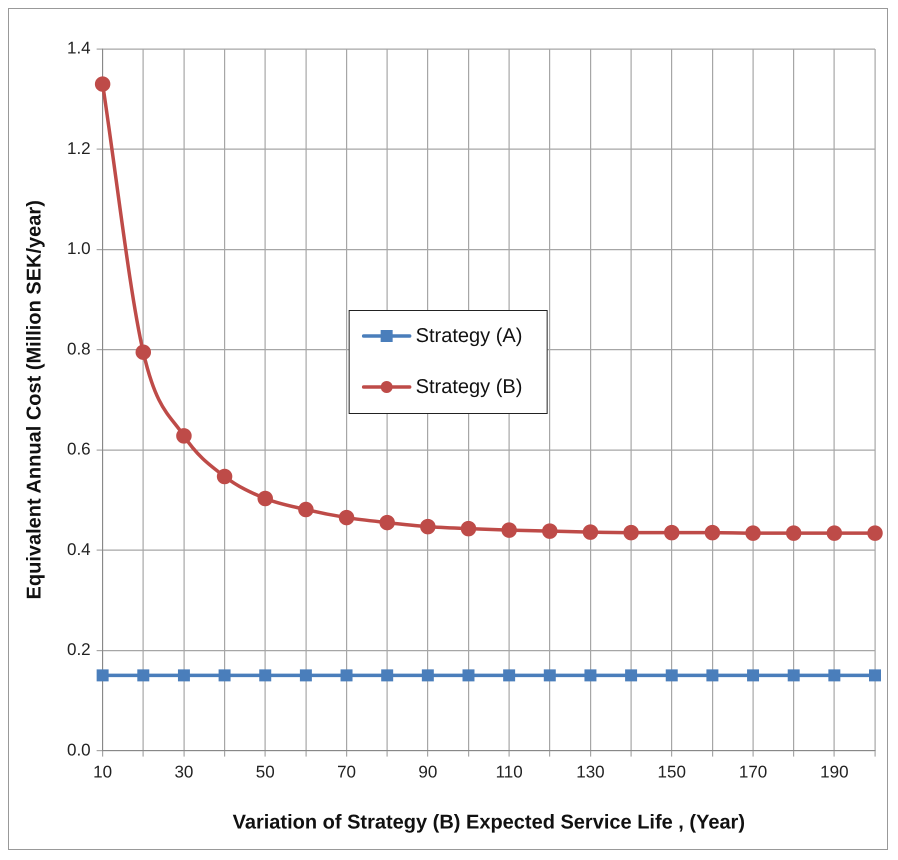 The width and height of the screenshot is (898, 860). Describe the element at coordinates (102, 772) in the screenshot. I see `x-tick-label: 10` at that location.